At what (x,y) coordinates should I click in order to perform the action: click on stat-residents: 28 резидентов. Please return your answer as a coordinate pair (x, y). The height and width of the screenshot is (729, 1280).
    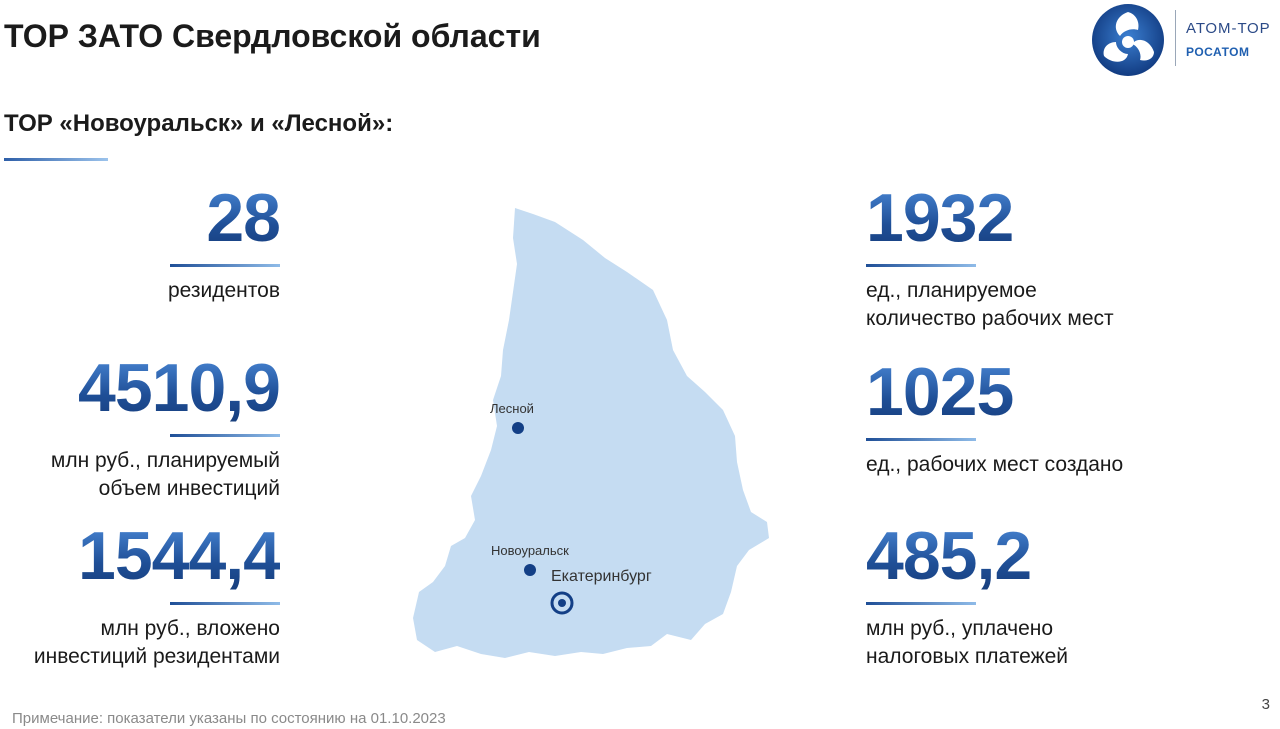
    Looking at the image, I should click on (140, 244).